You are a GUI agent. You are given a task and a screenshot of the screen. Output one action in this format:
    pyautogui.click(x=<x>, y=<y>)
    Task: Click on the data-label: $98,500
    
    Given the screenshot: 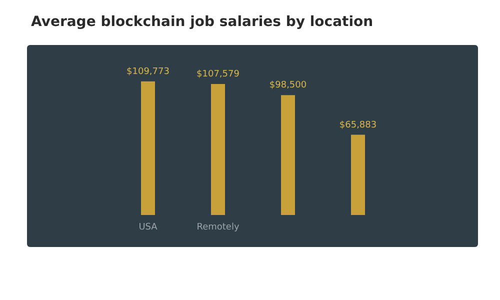 What is the action you would take?
    pyautogui.click(x=288, y=85)
    